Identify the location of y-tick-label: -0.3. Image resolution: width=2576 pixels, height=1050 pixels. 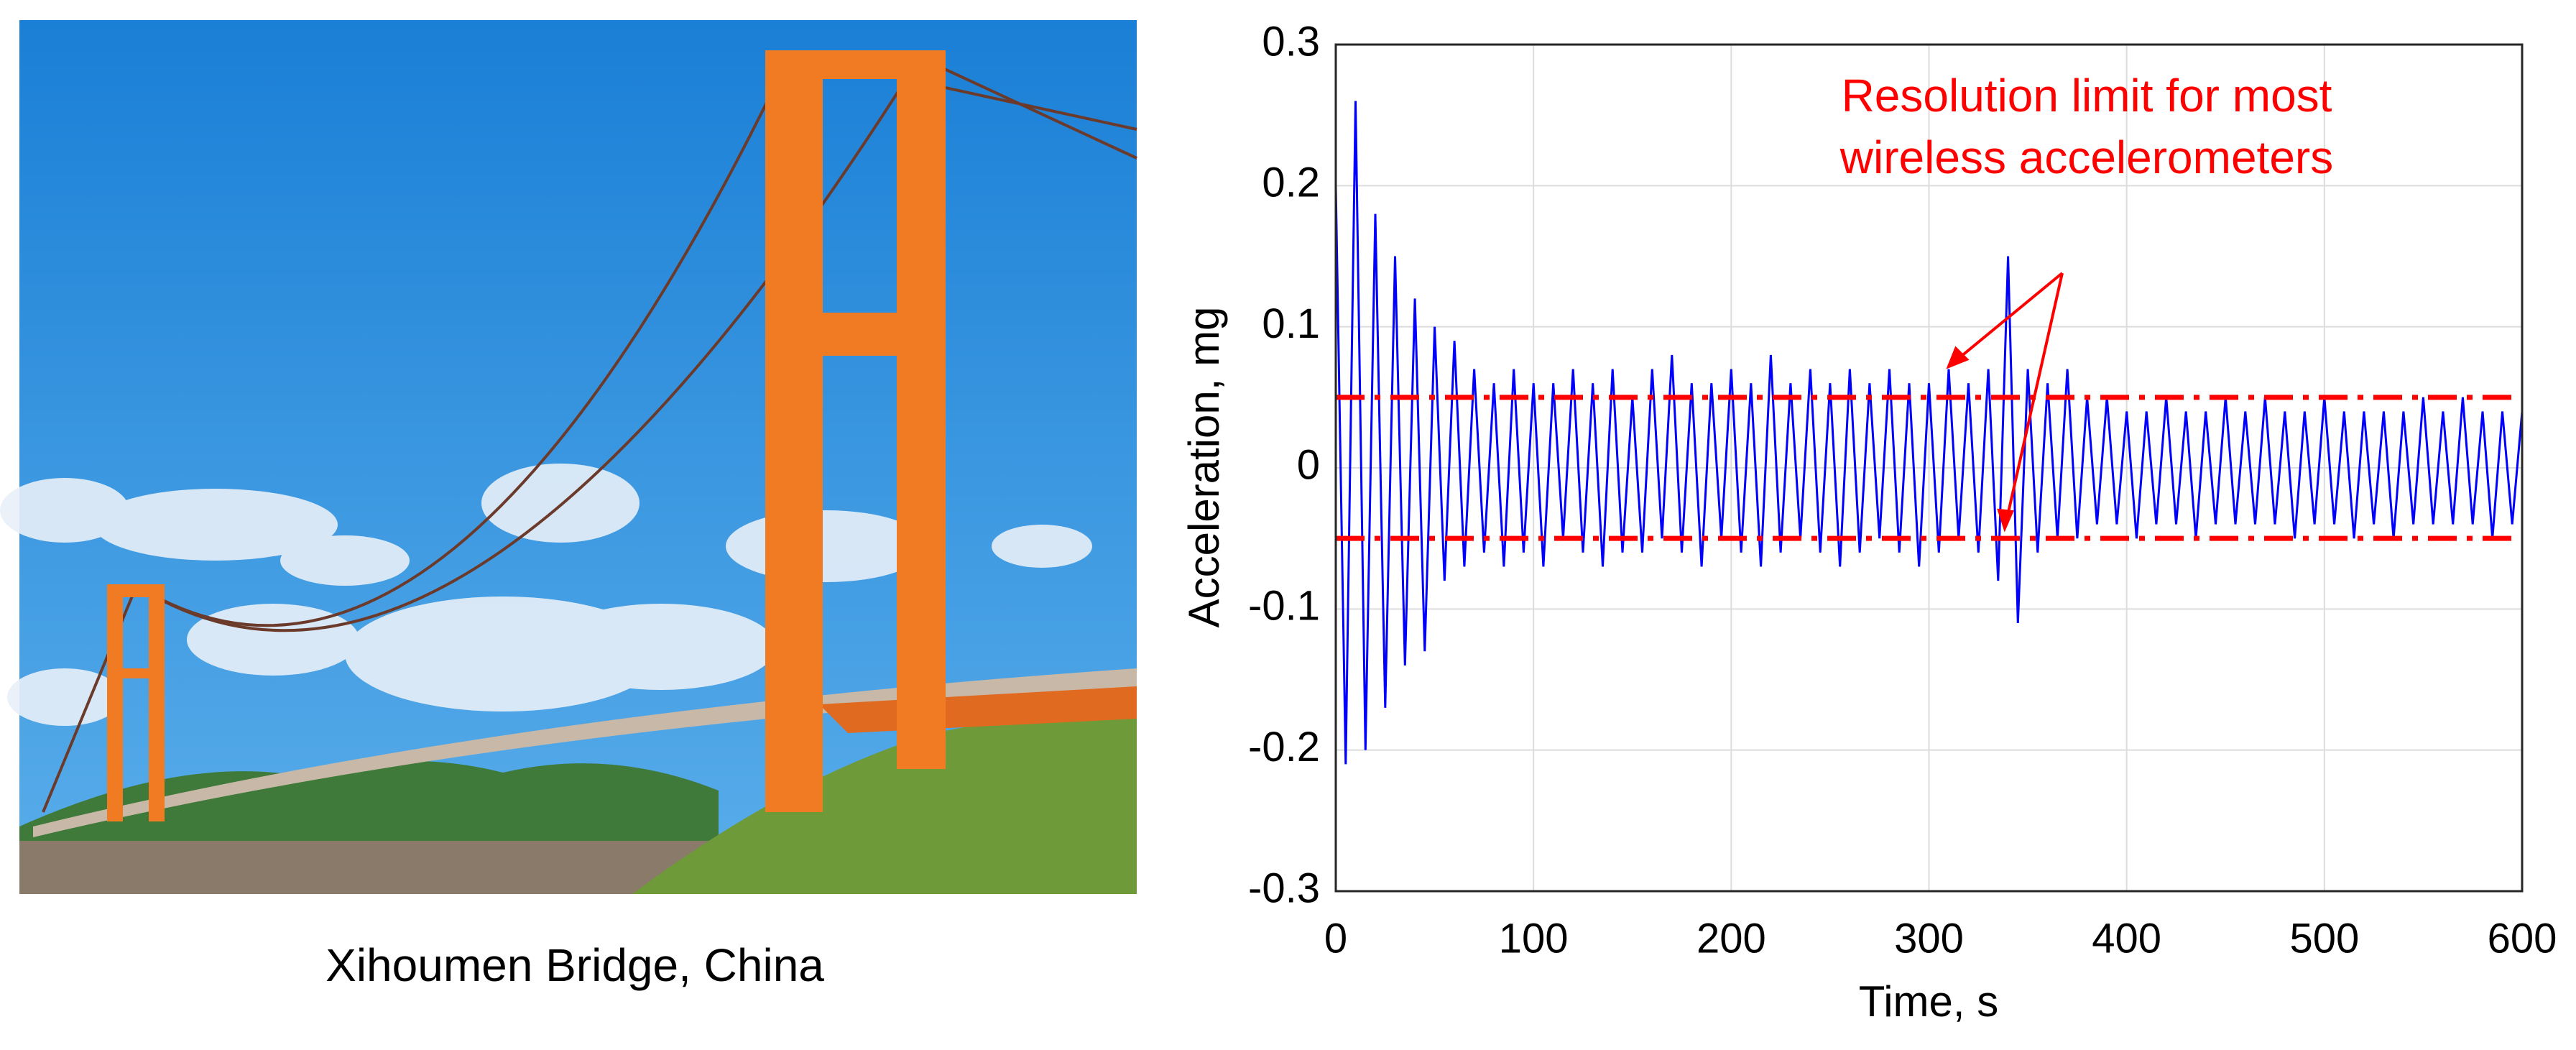
(1284, 888).